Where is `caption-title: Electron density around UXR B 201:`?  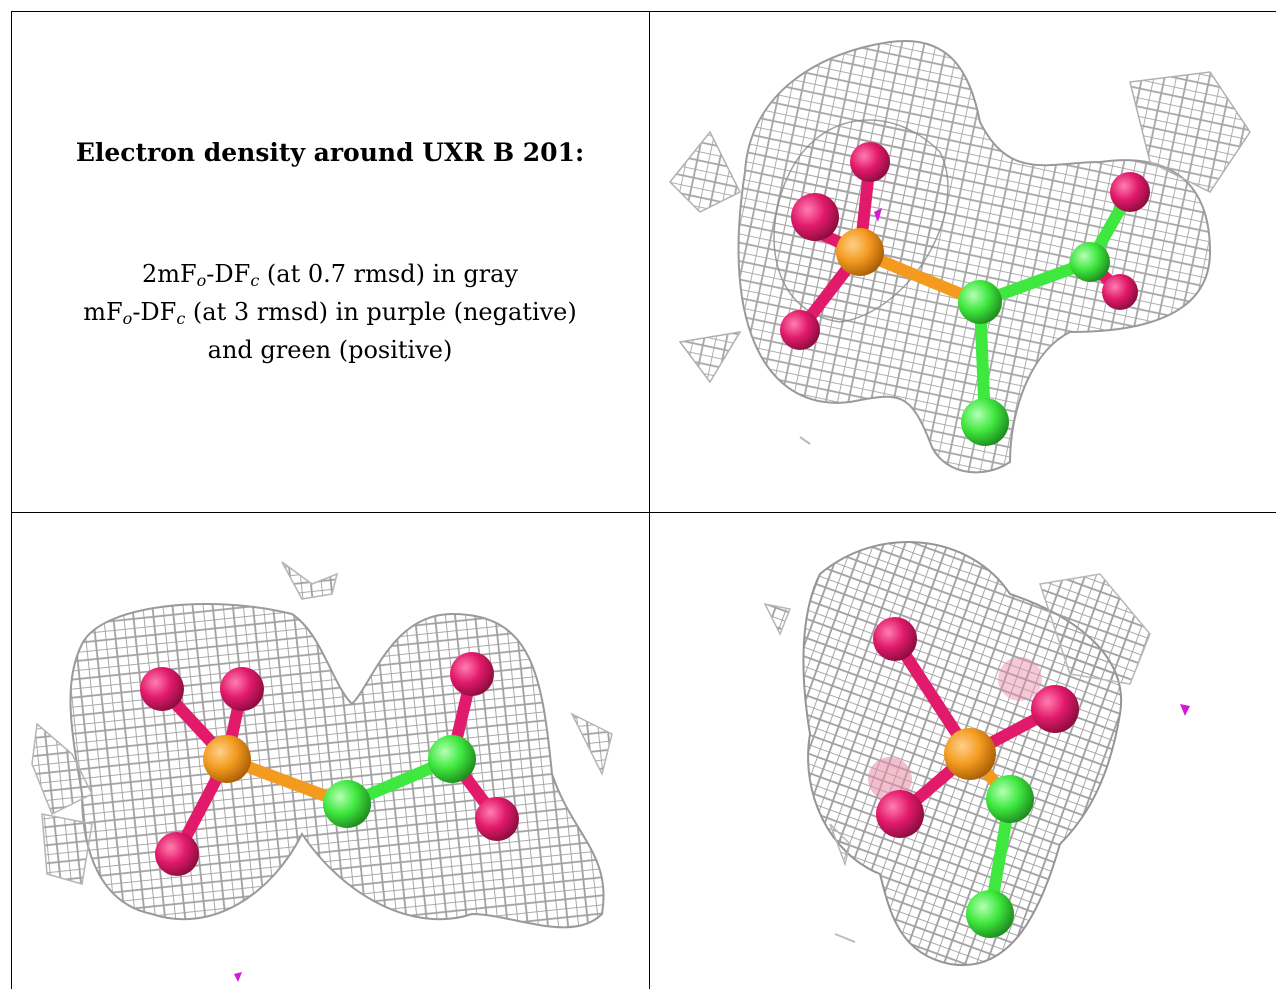
caption-title: Electron density around UXR B 201: is located at coordinates (330, 152).